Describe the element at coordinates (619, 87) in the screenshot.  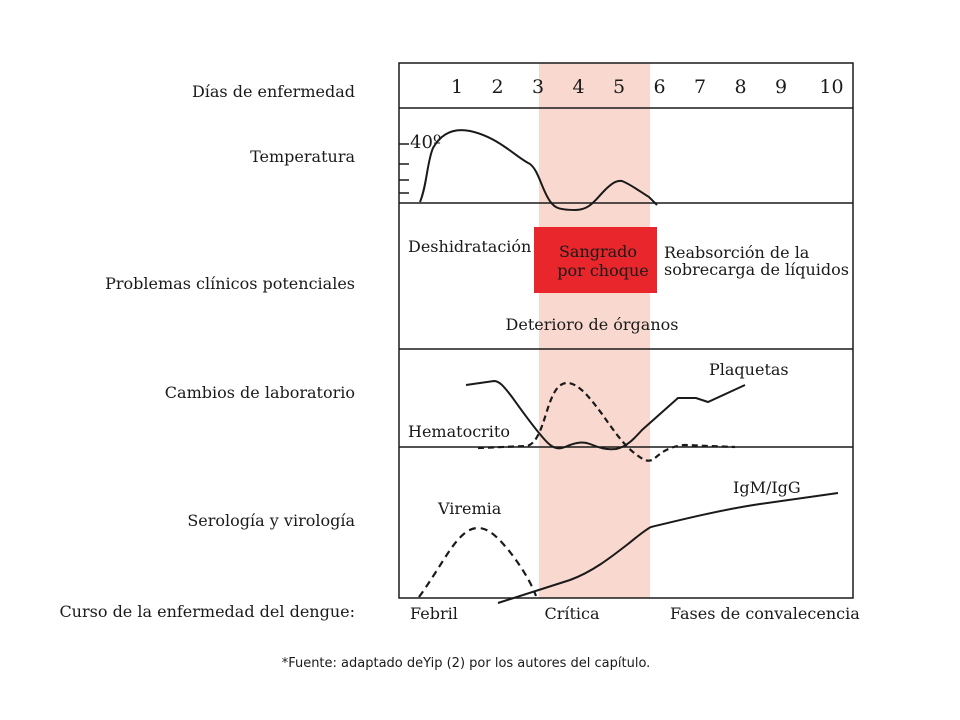
I see `day-number-5: 5` at that location.